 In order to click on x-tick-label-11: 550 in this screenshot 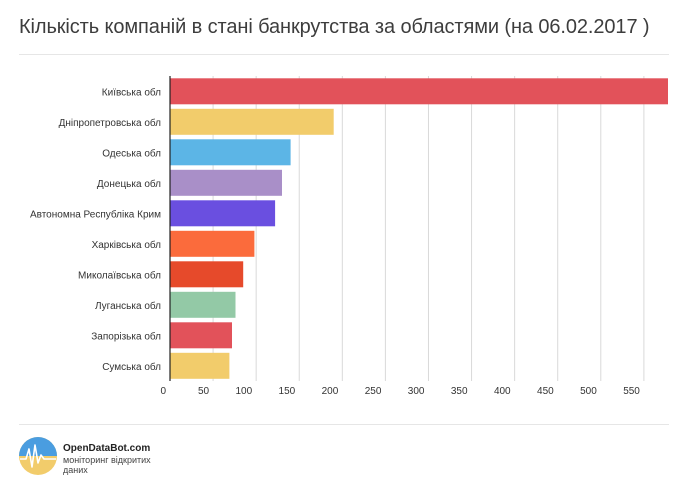, I will do `click(631, 391)`.